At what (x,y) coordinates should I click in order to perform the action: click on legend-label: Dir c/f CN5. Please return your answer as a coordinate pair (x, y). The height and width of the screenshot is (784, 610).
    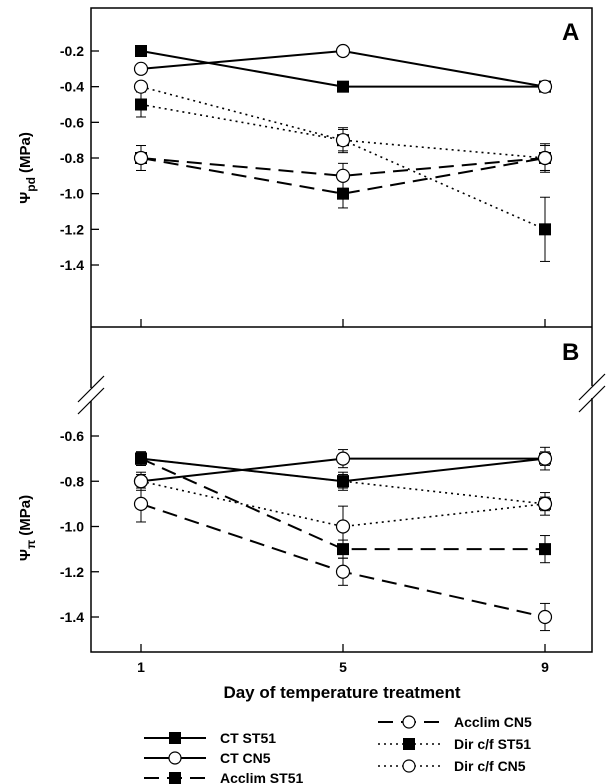
    Looking at the image, I should click on (490, 766).